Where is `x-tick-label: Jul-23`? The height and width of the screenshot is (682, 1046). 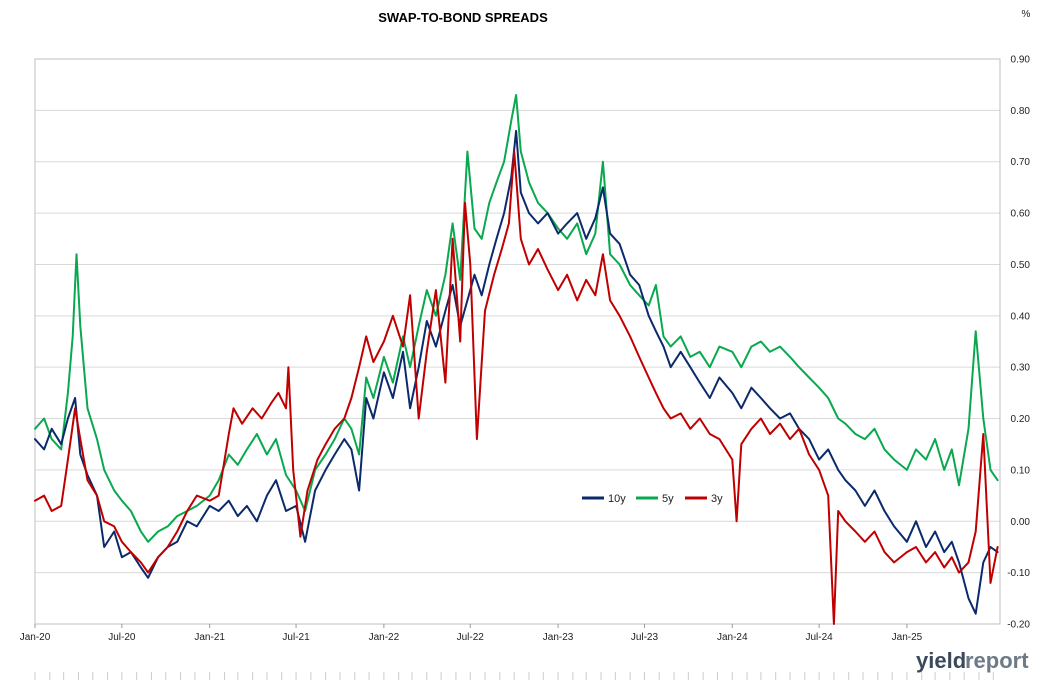 x-tick-label: Jul-23 is located at coordinates (645, 637).